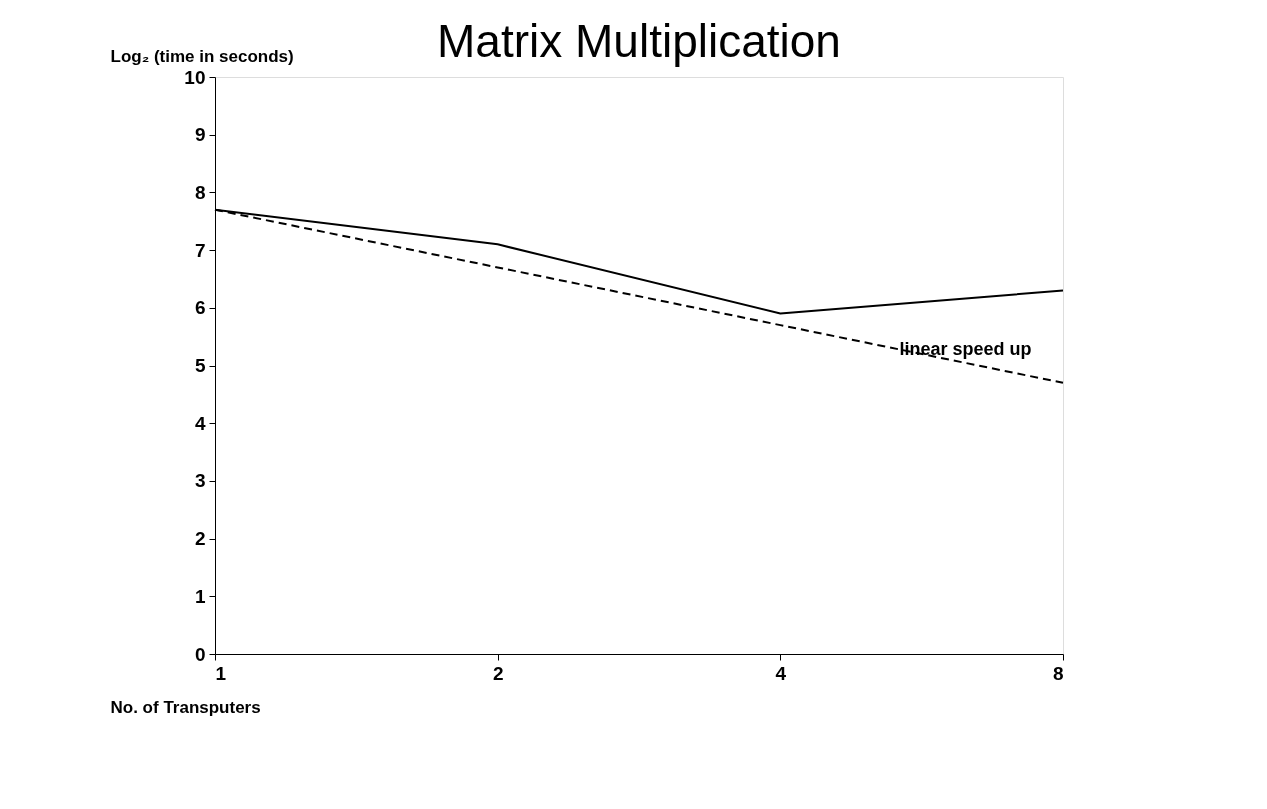 This screenshot has height=809, width=1267. I want to click on y-tick-label: 5, so click(200, 365).